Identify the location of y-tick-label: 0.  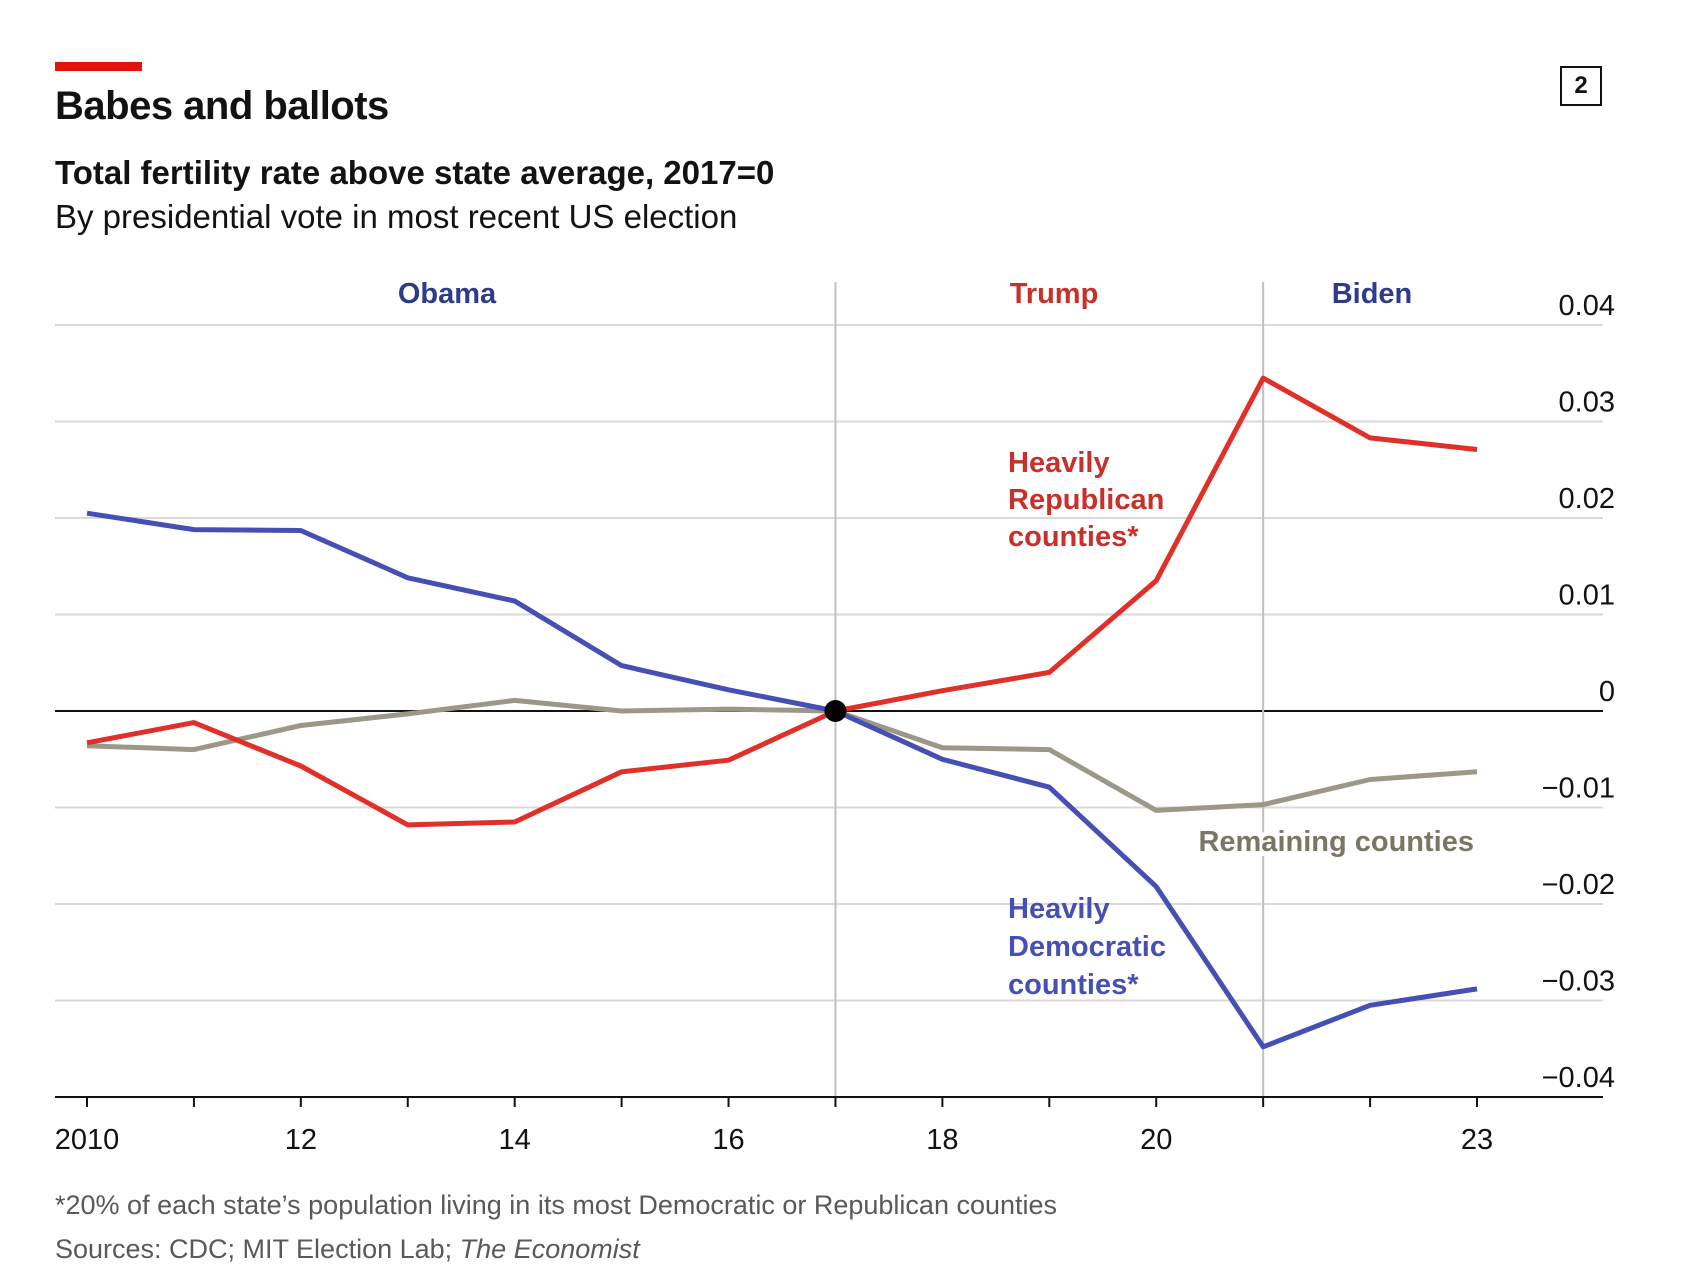
(1607, 692).